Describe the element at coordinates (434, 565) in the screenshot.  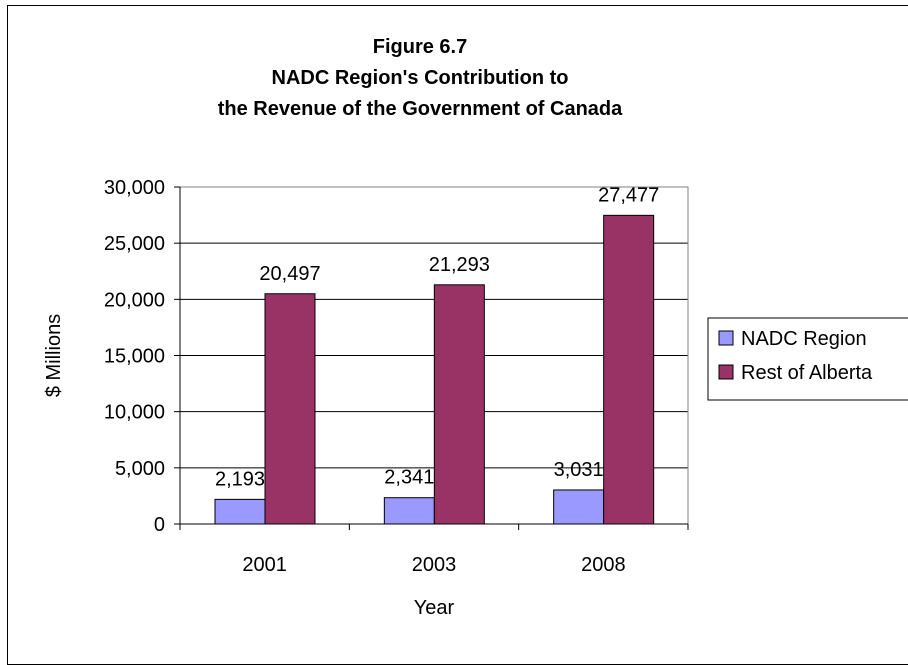
I see `x-tick-label: 2003` at that location.